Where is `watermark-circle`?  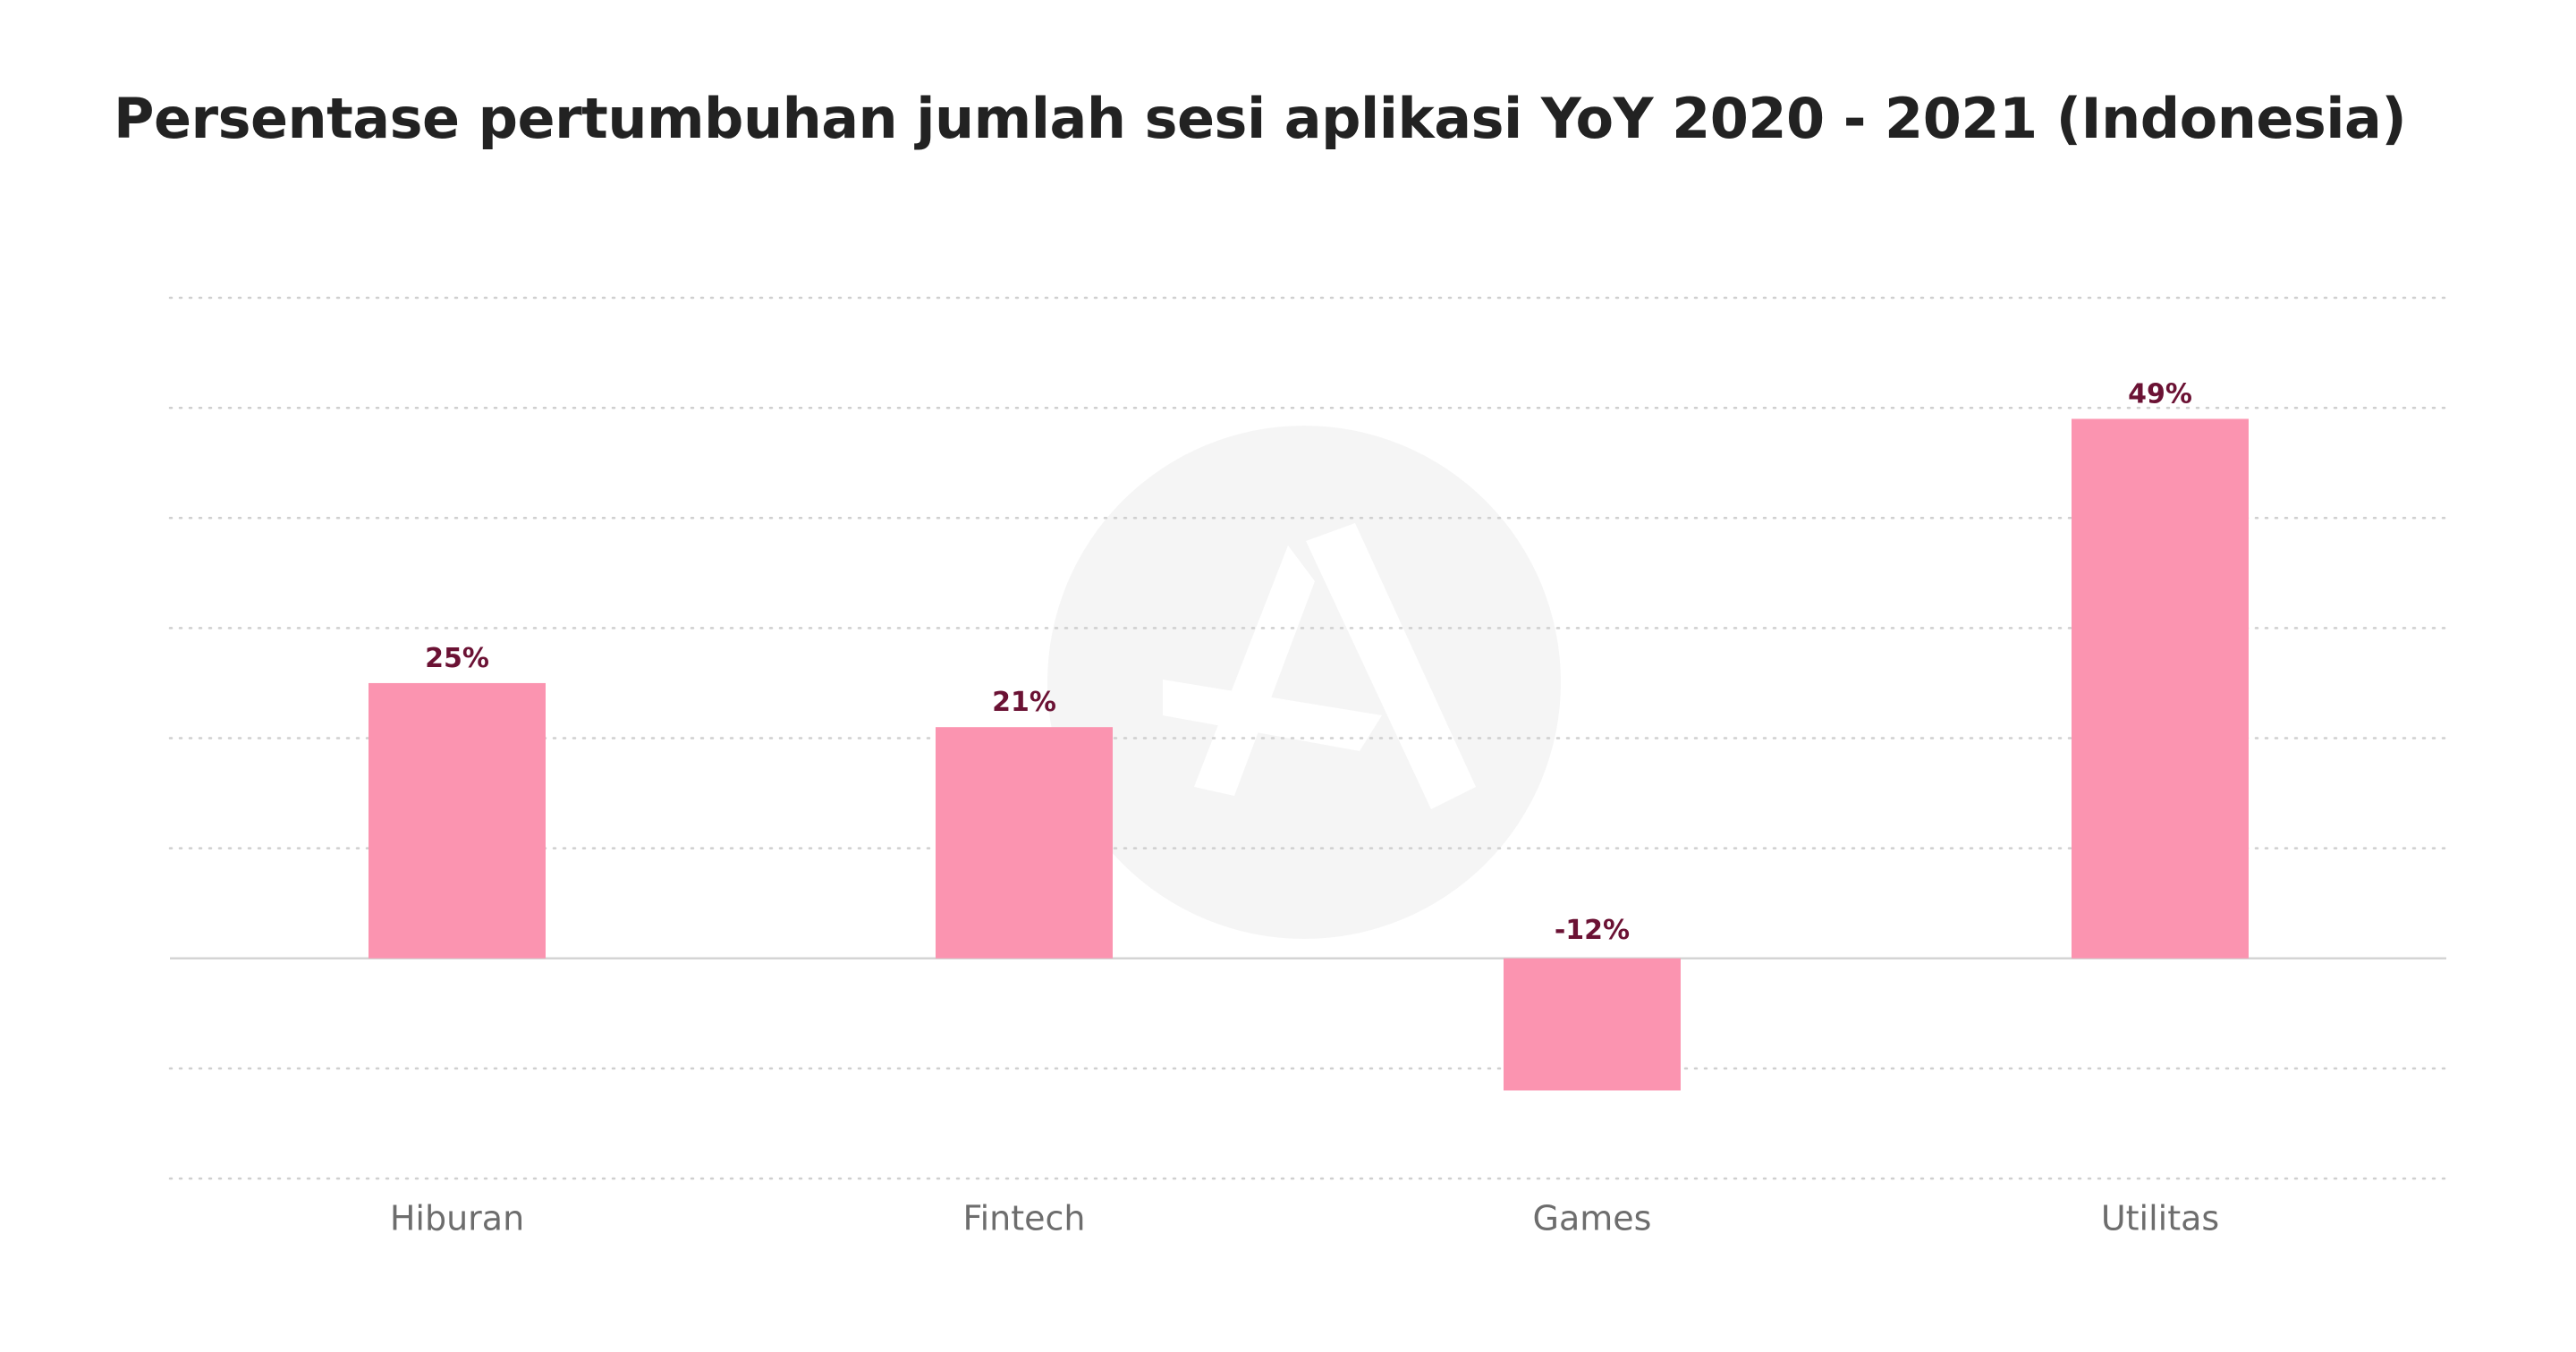 watermark-circle is located at coordinates (1304, 682).